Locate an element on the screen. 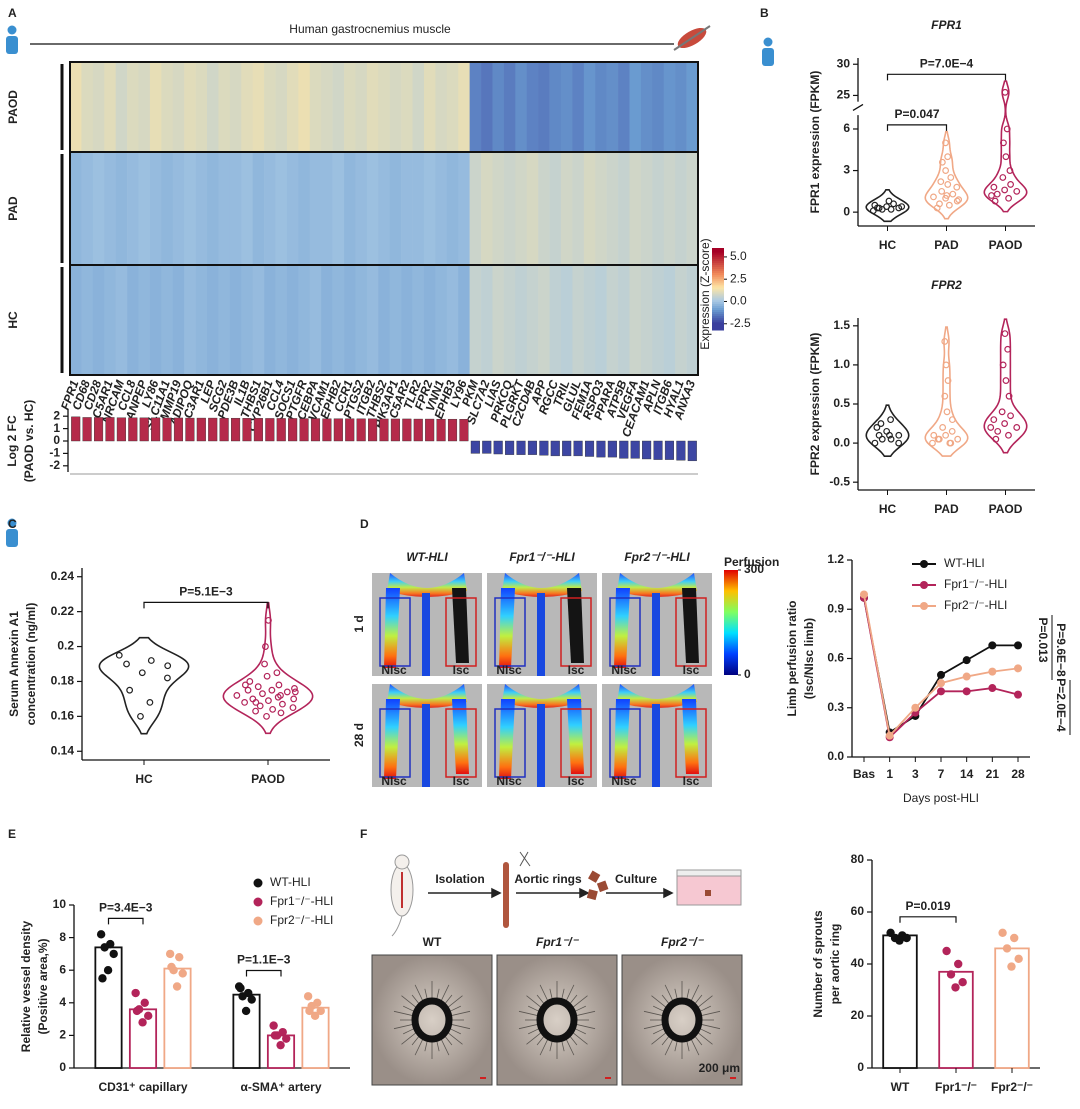 Image resolution: width=1080 pixels, height=1109 pixels. y-axis-label: Log 2 FC is located at coordinates (12, 441).